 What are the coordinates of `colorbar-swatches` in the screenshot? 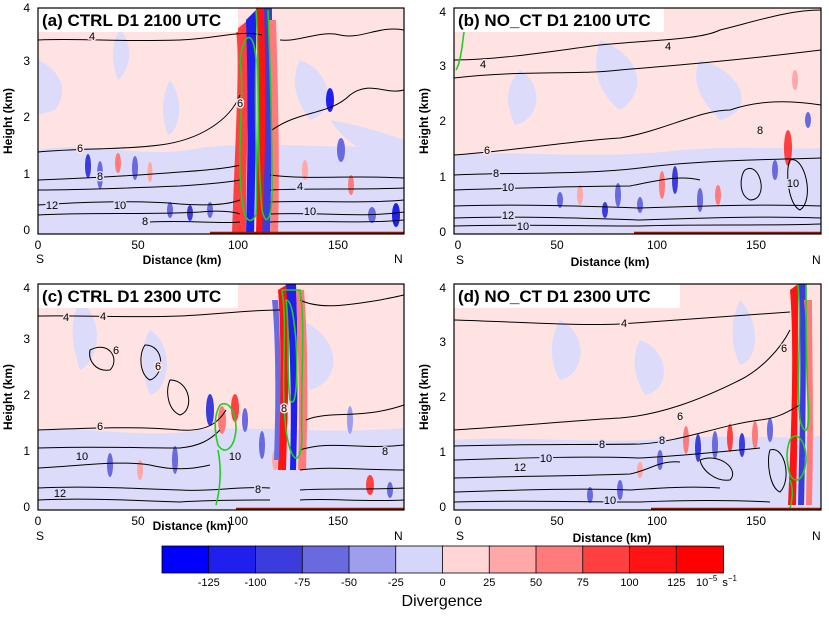 It's located at (442, 559).